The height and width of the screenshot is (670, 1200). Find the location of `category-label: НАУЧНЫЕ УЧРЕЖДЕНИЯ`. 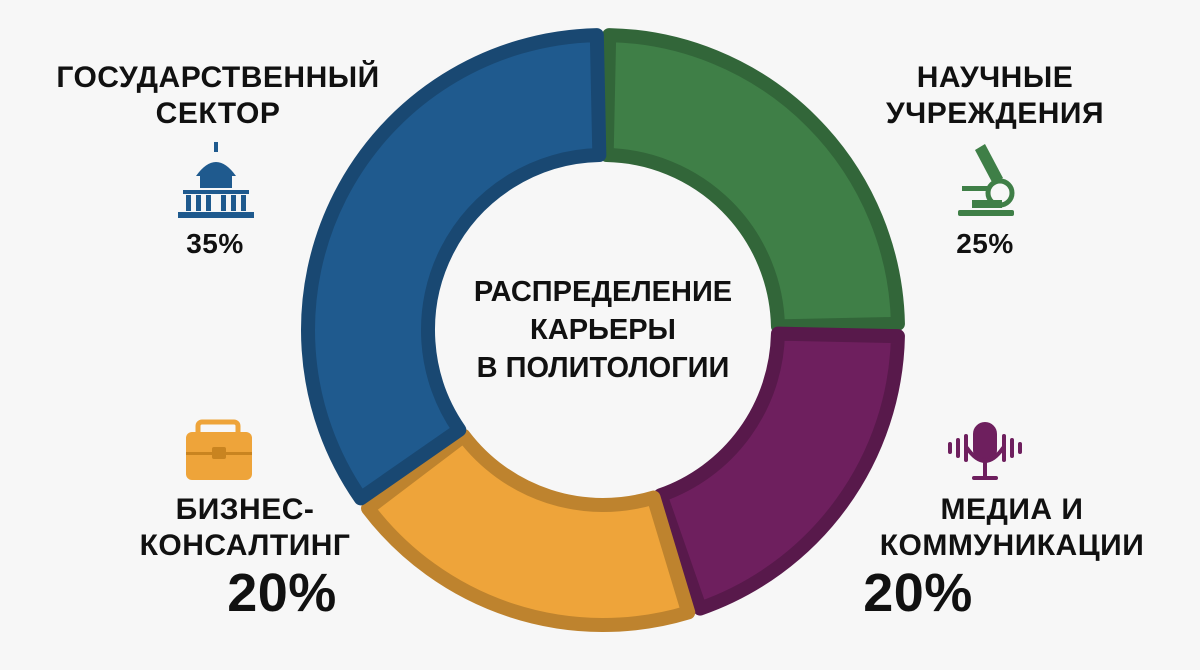

category-label: НАУЧНЫЕ УЧРЕЖДЕНИЯ is located at coordinates (995, 95).